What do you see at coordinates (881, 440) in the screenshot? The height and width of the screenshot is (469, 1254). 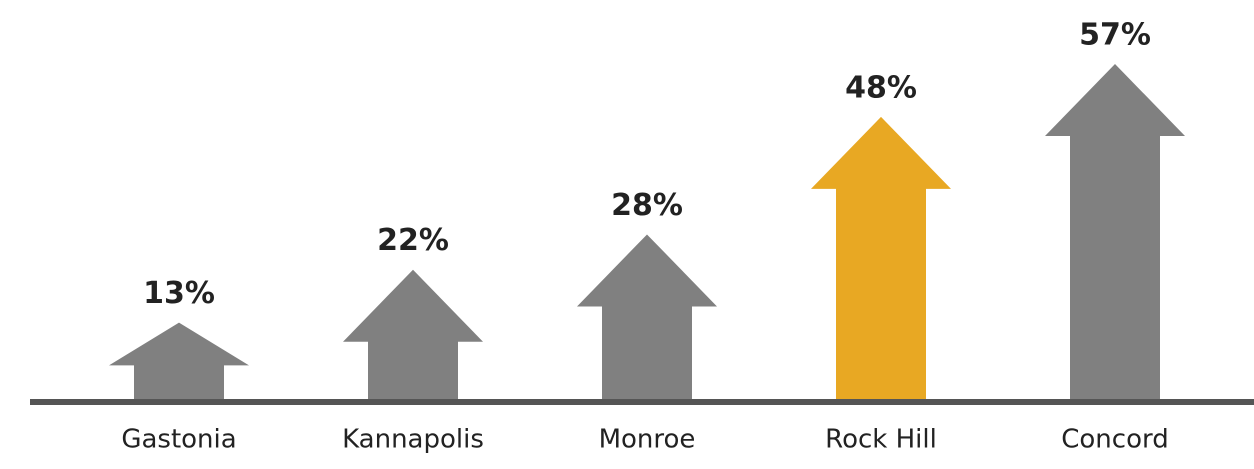 I see `x-tick-label: Rock Hill` at bounding box center [881, 440].